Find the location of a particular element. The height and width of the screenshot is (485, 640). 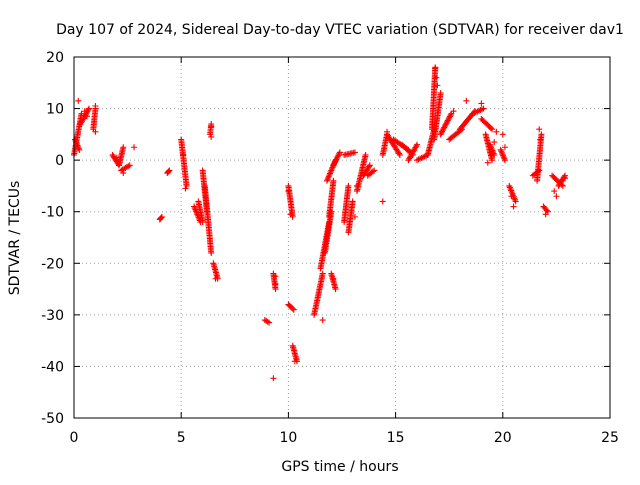

y-tick-label: 20 is located at coordinates (55, 58).